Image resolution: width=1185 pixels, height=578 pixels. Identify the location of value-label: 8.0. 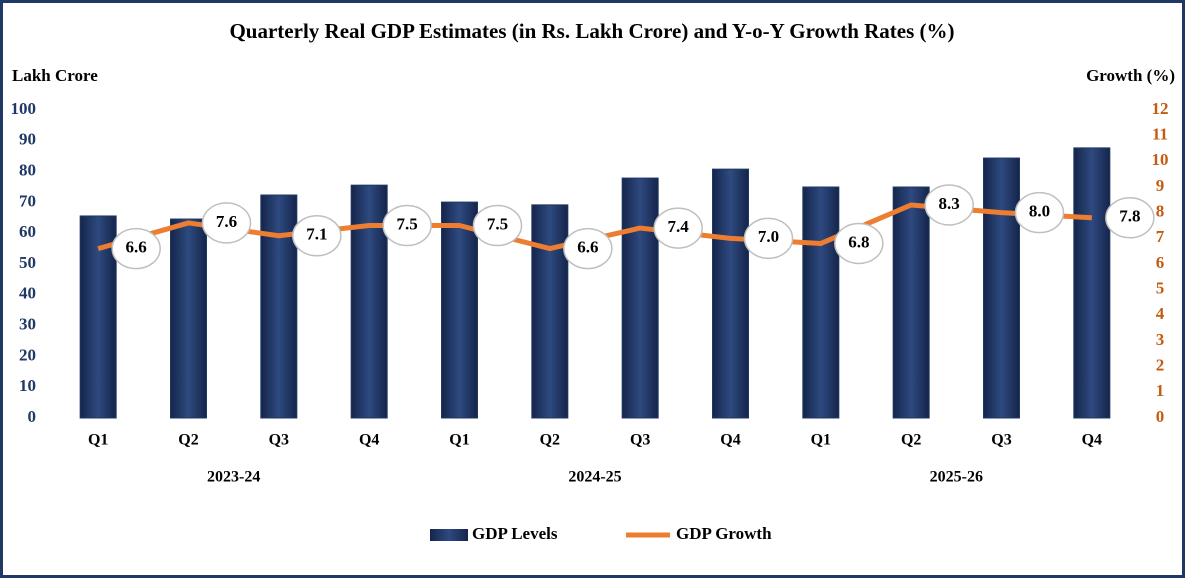
(1039, 211).